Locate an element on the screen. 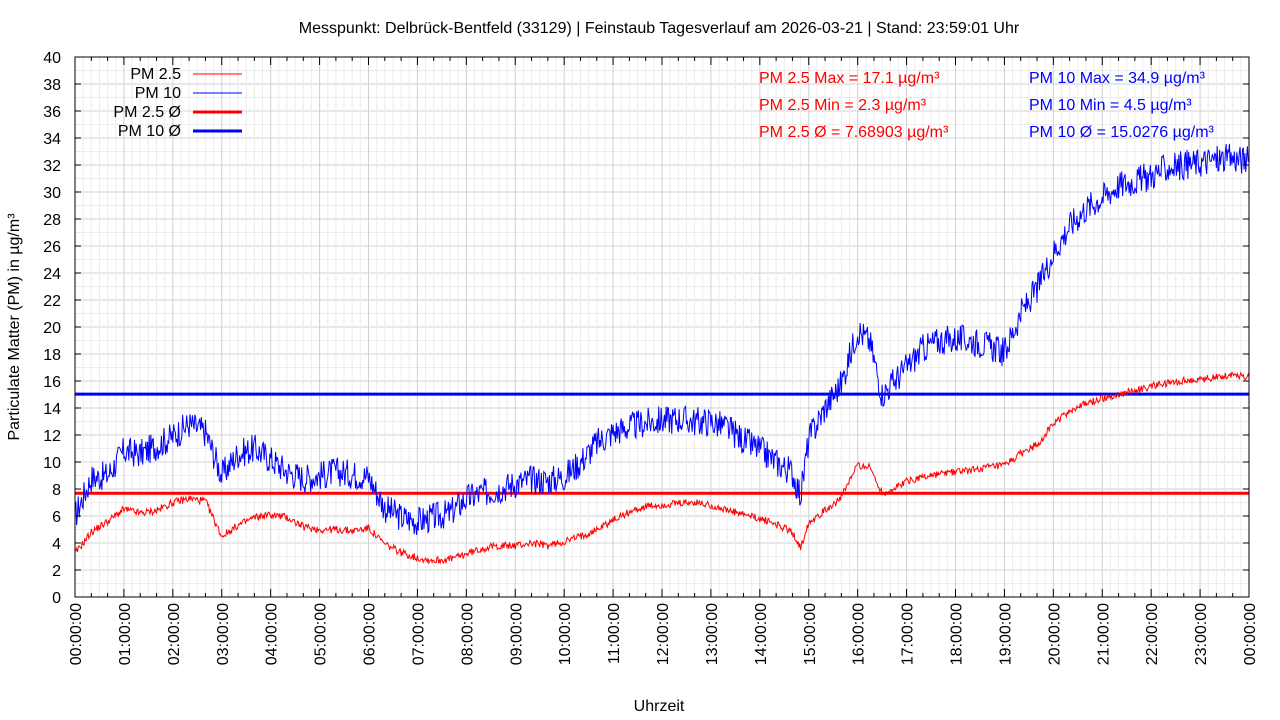 This screenshot has width=1280, height=720. x-tick-label: 06:00:00 is located at coordinates (370, 634).